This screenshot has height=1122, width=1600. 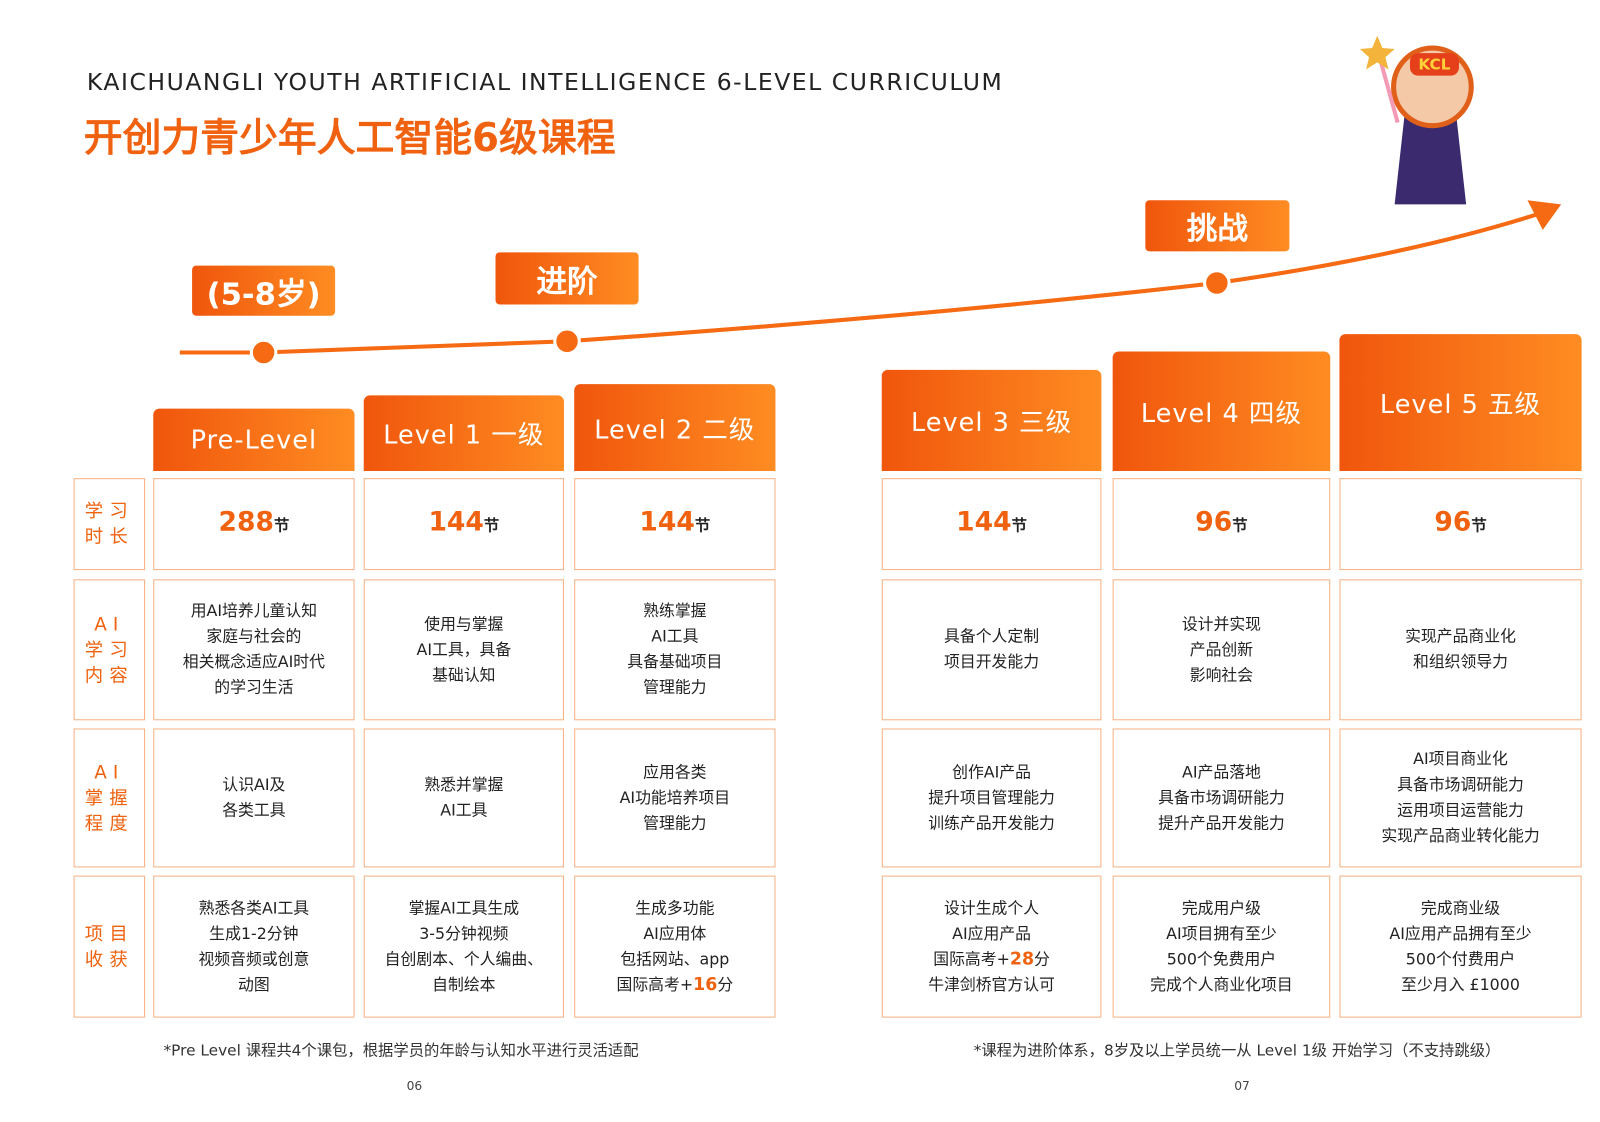 I want to click on cell-line: 提升产品开发能力, so click(x=1221, y=823).